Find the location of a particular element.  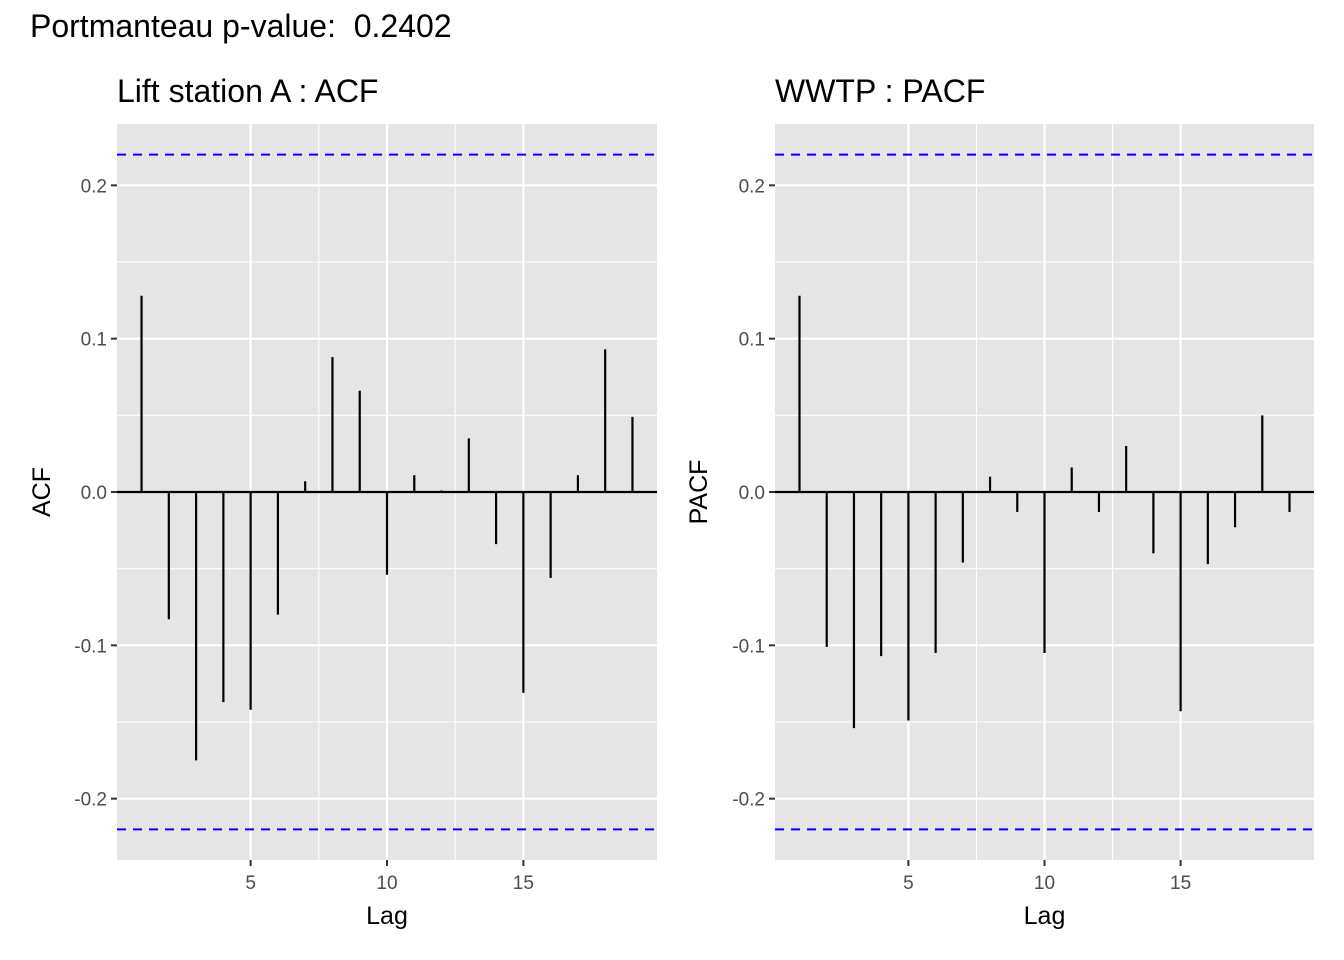

y-axis-title: PACF is located at coordinates (699, 492).